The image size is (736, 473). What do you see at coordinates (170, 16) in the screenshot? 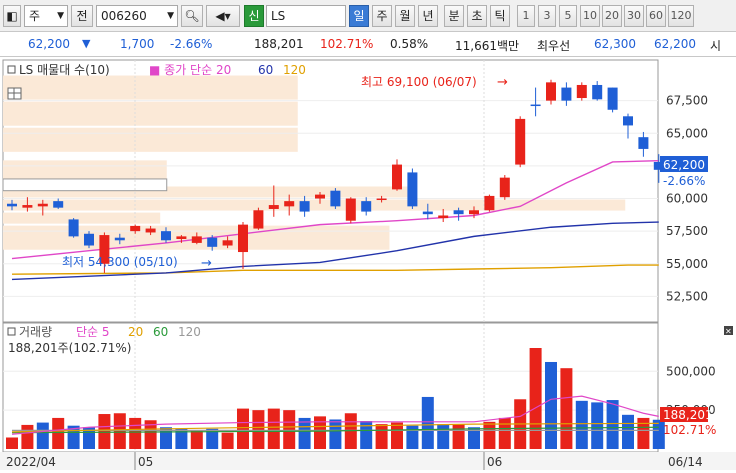
I see `code-dropdown-icon: ▼` at bounding box center [170, 16].